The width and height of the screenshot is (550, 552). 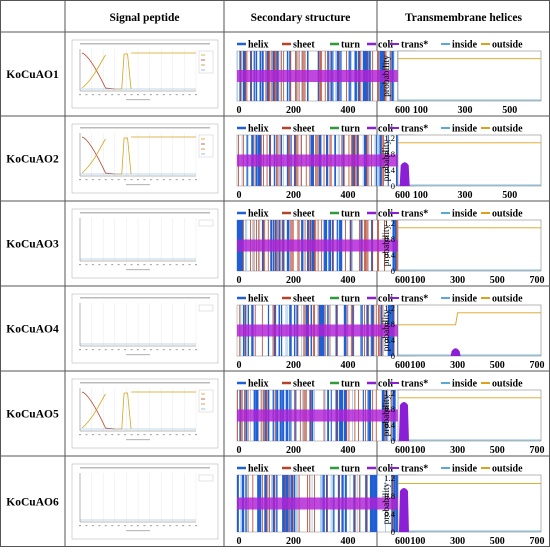 What do you see at coordinates (32, 245) in the screenshot?
I see `row-label: KoCuAO3` at bounding box center [32, 245].